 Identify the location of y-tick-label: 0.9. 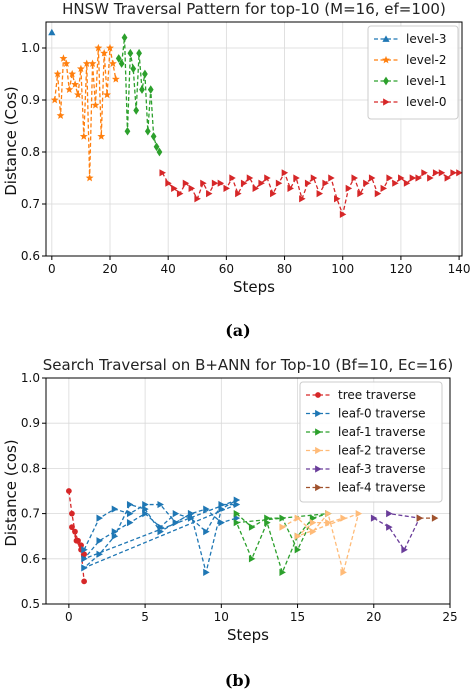
(30, 100).